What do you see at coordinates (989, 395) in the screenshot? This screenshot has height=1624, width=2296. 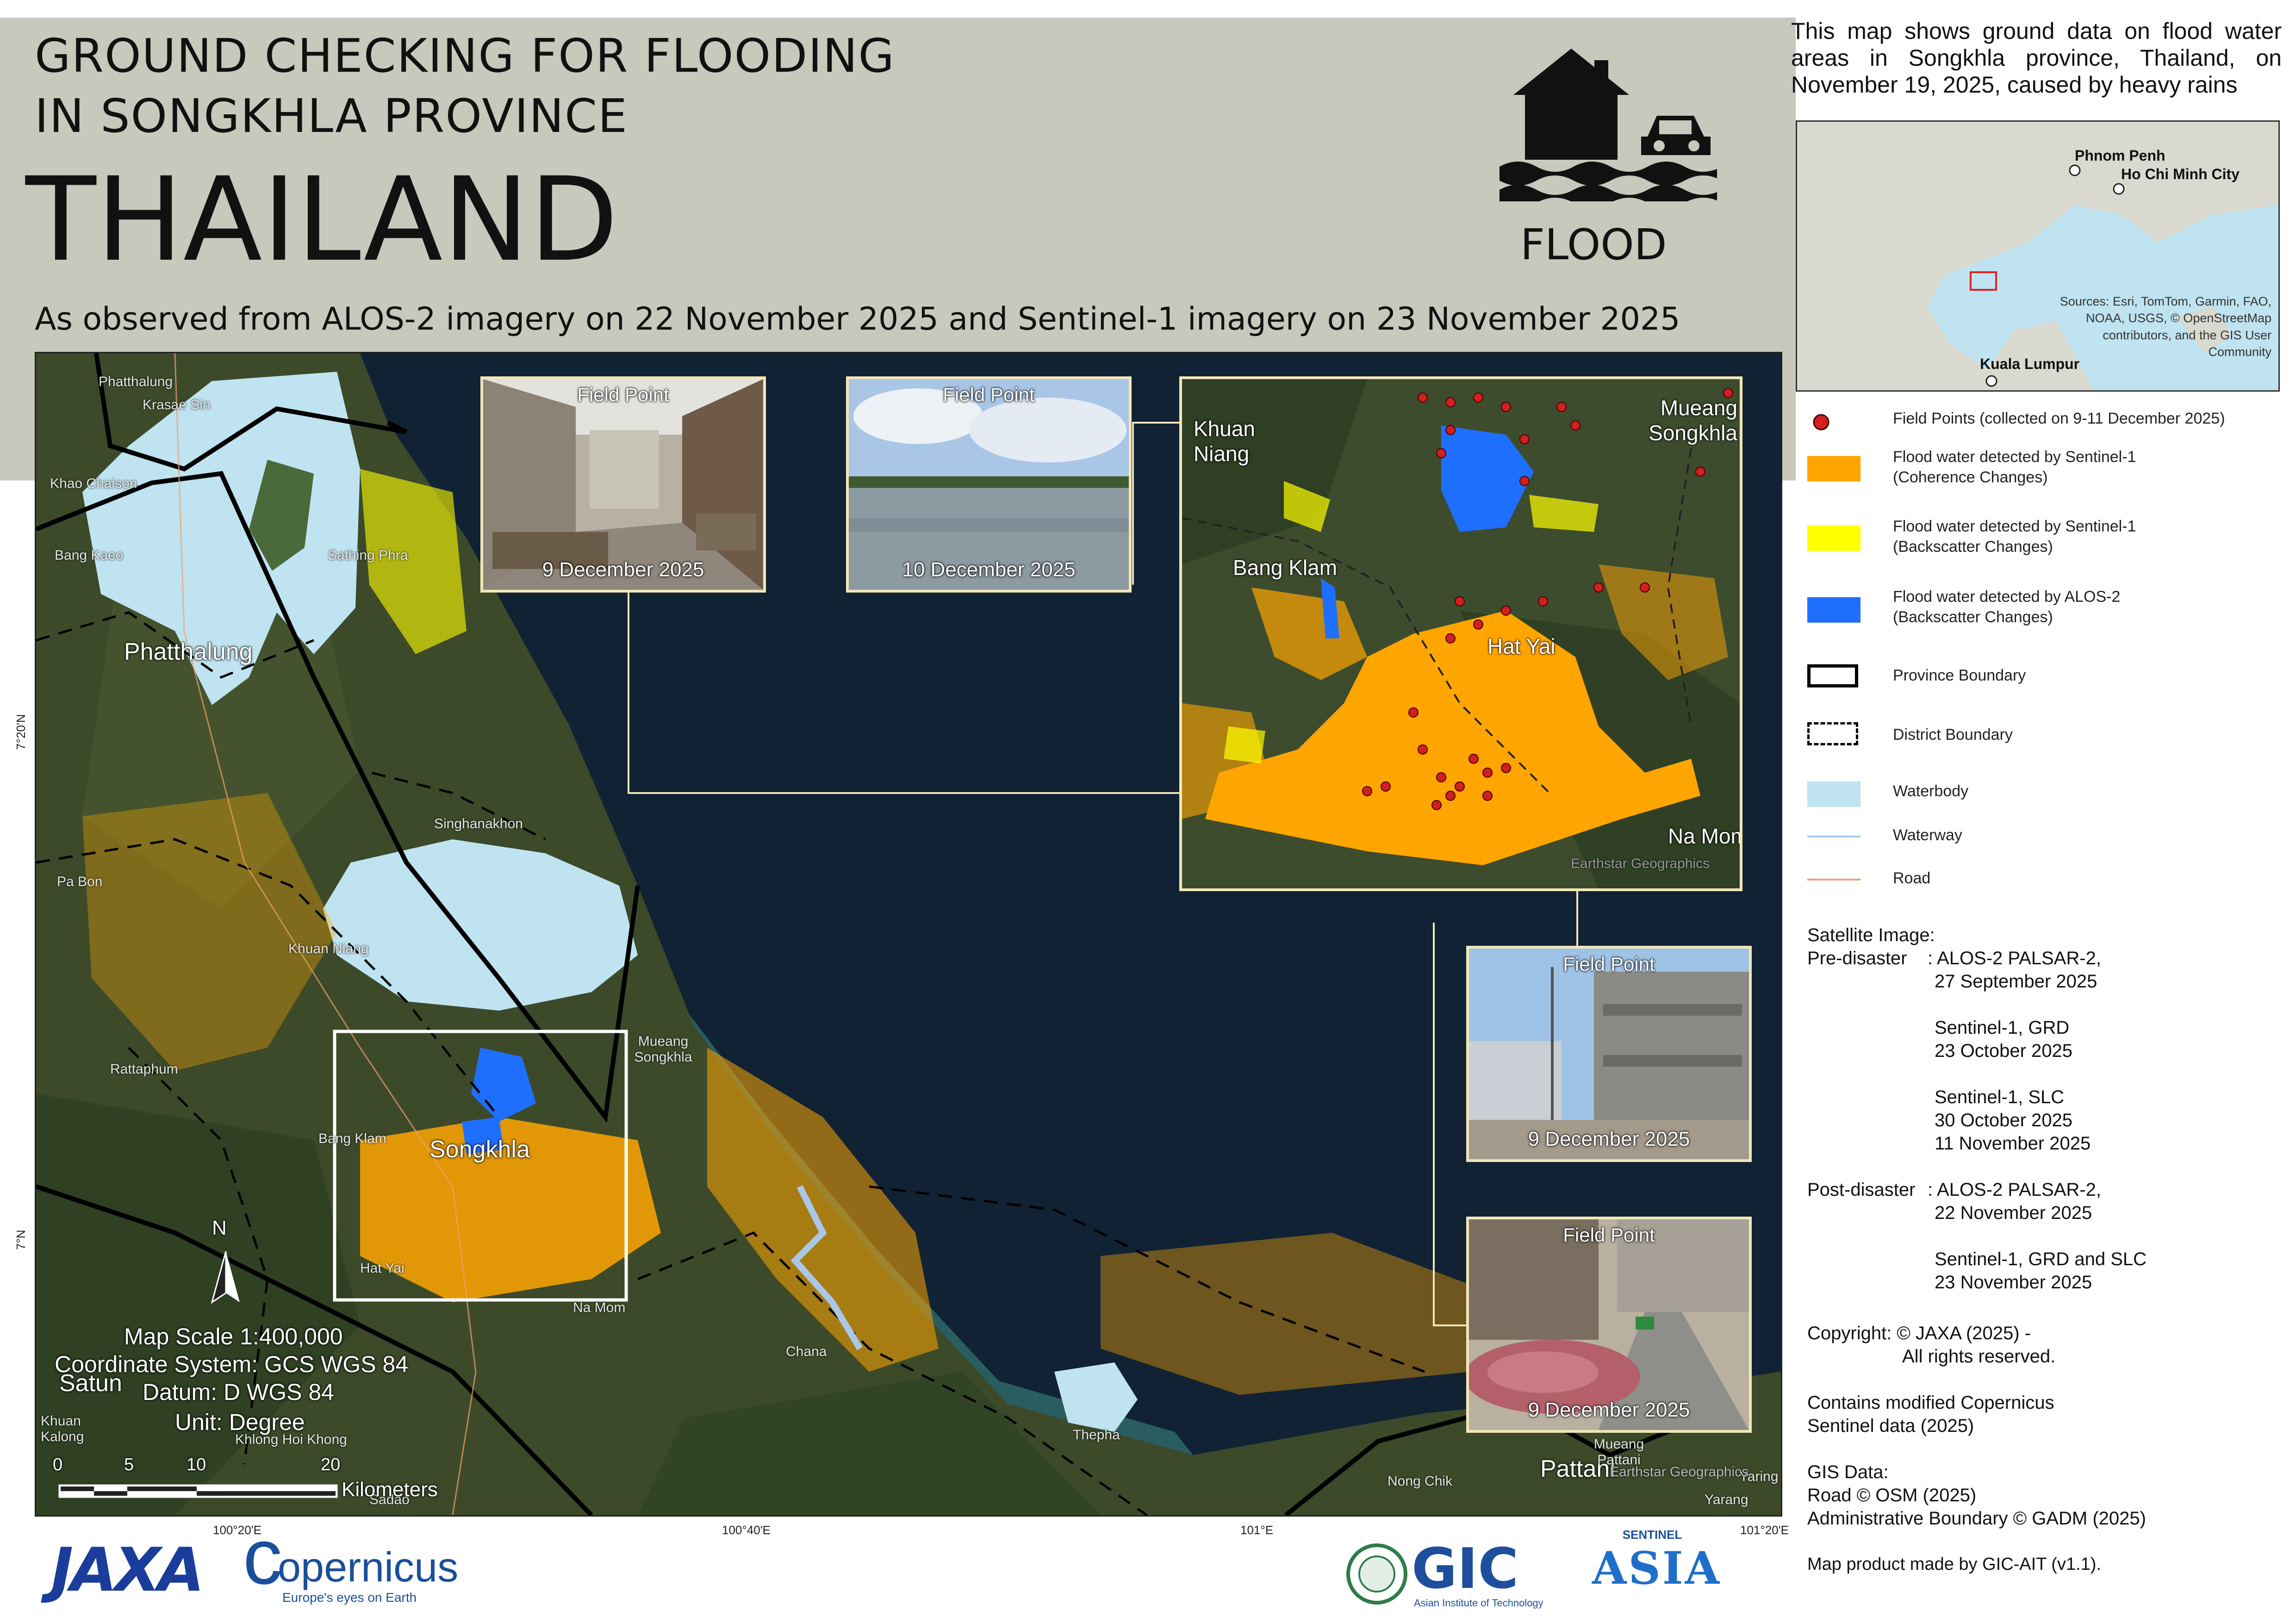 I see `field-photo-title: Field Point` at bounding box center [989, 395].